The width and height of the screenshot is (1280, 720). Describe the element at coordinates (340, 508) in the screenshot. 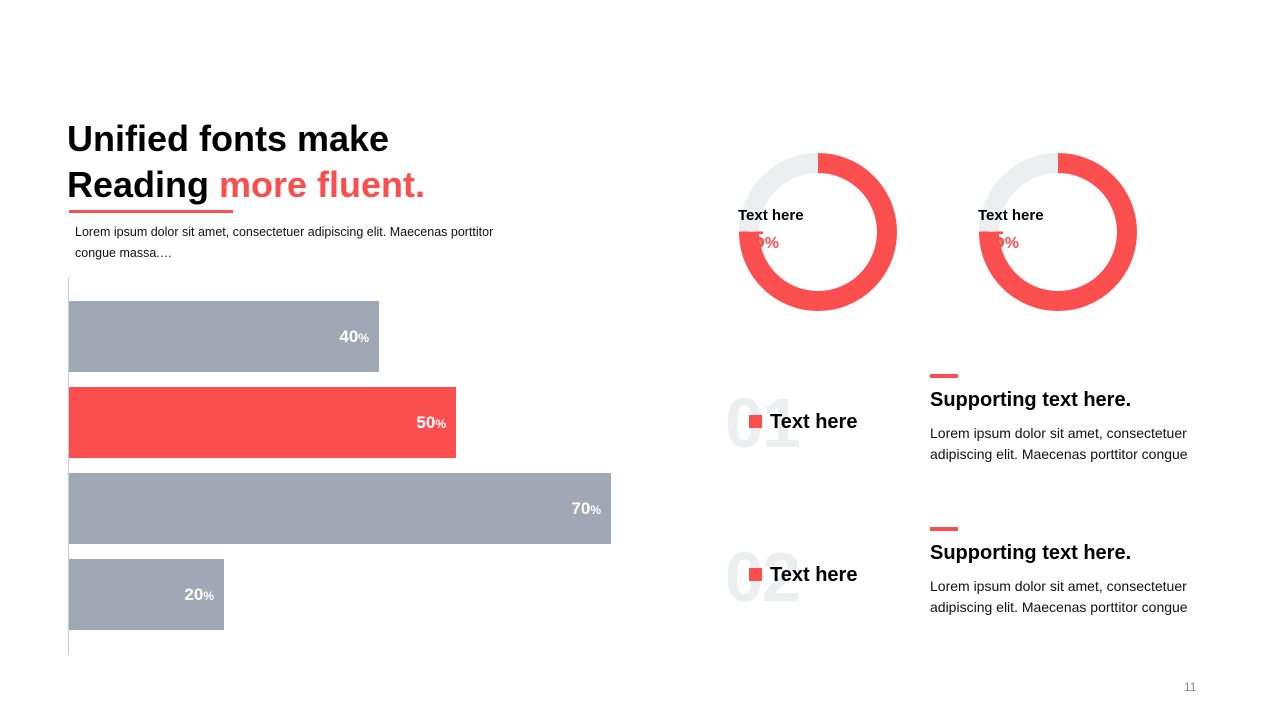

I see `bar-3: 70%` at that location.